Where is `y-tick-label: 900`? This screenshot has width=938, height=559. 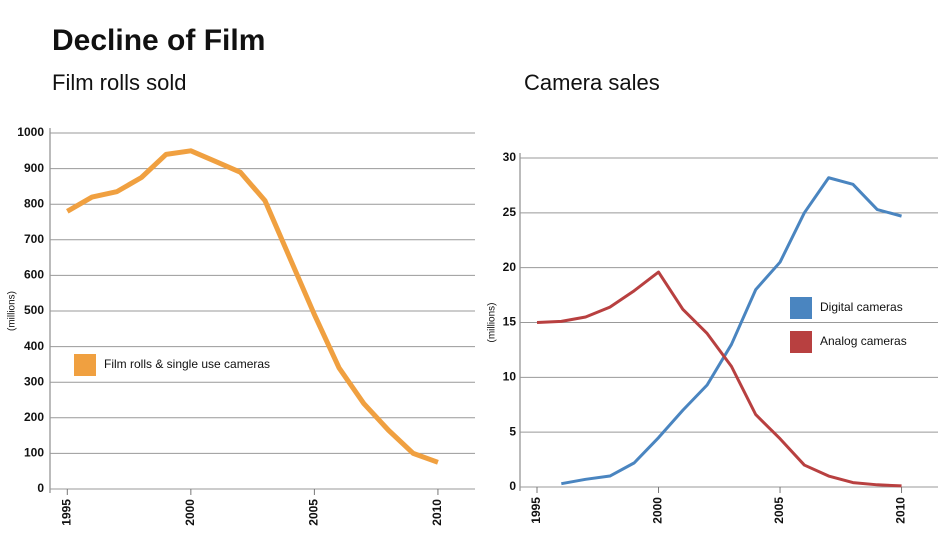 y-tick-label: 900 is located at coordinates (34, 168).